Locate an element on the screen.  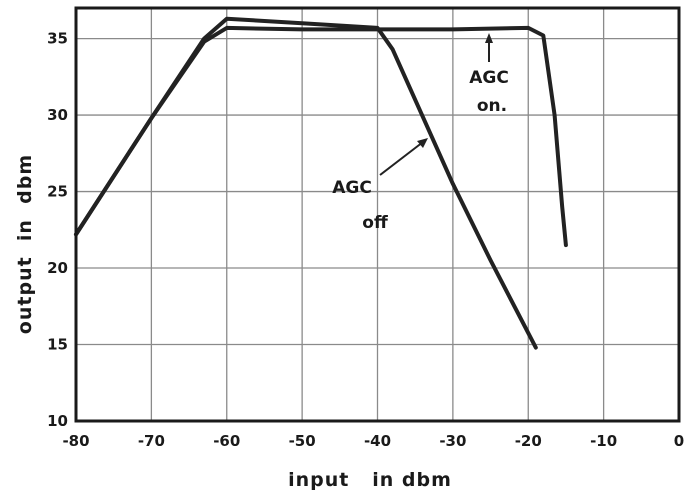
y-tick-label: 25 is located at coordinates (57, 192).